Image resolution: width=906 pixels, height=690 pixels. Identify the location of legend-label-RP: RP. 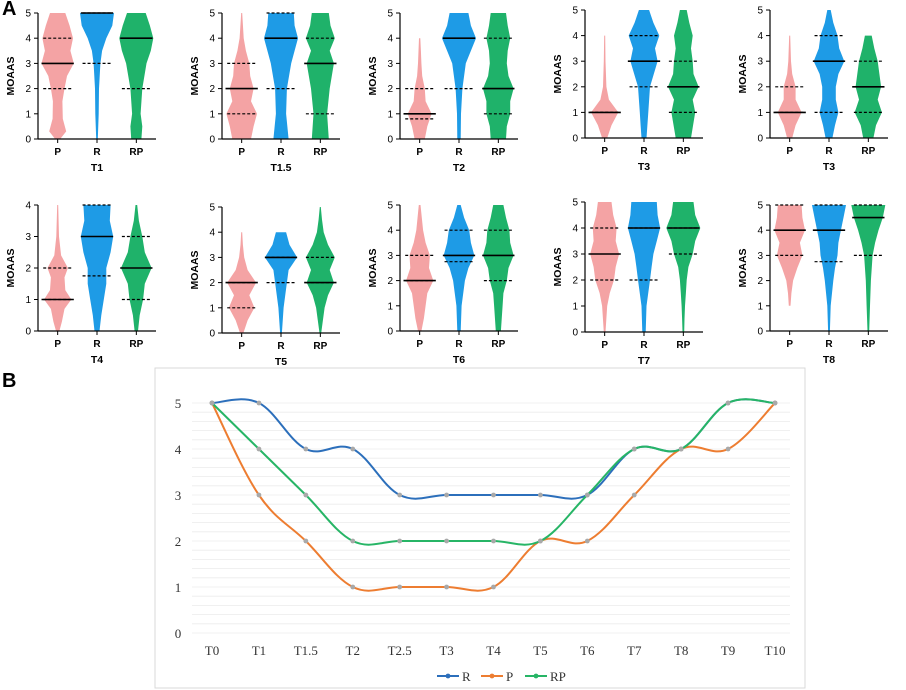
(558, 676).